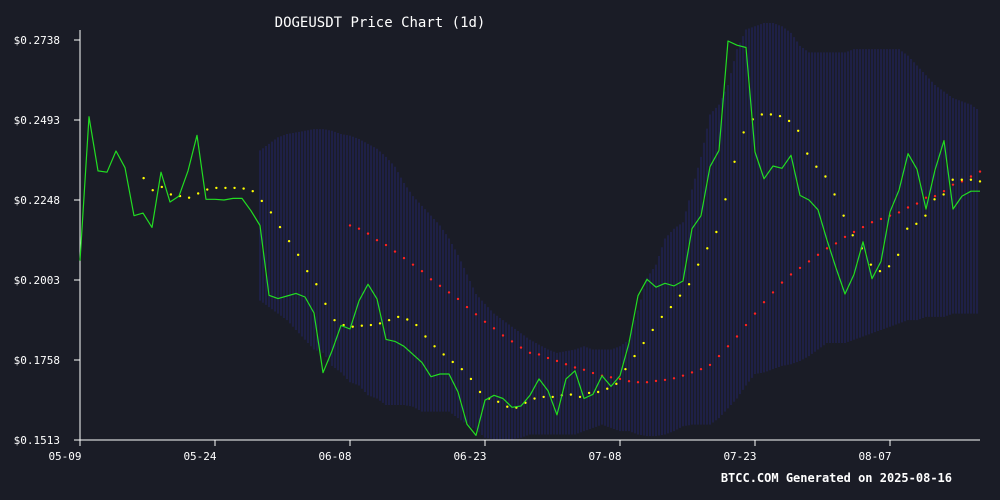  What do you see at coordinates (470, 451) in the screenshot?
I see `x-tick-layer: 05-09 05-24 06-08 06-23 07-08 07-23 08-07` at bounding box center [470, 451].